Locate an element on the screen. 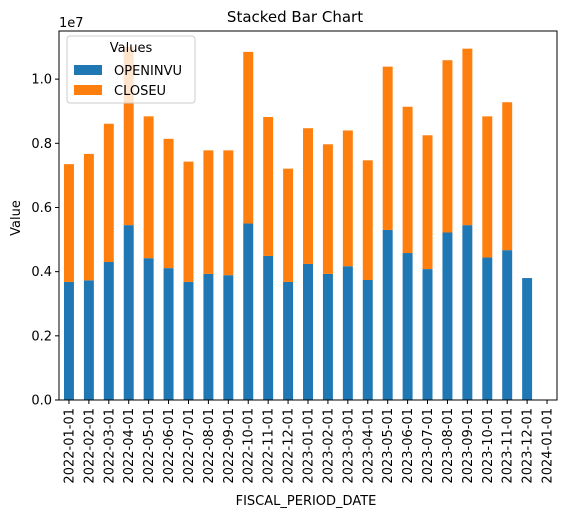 The image size is (567, 519). x-tick-label-2022-07-01: 2022-07-01 is located at coordinates (189, 446).